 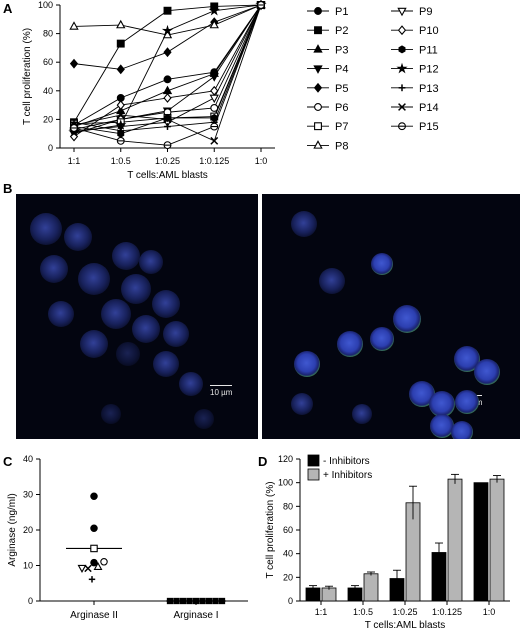 I want to click on legend-label-p11: P11, so click(x=428, y=50).